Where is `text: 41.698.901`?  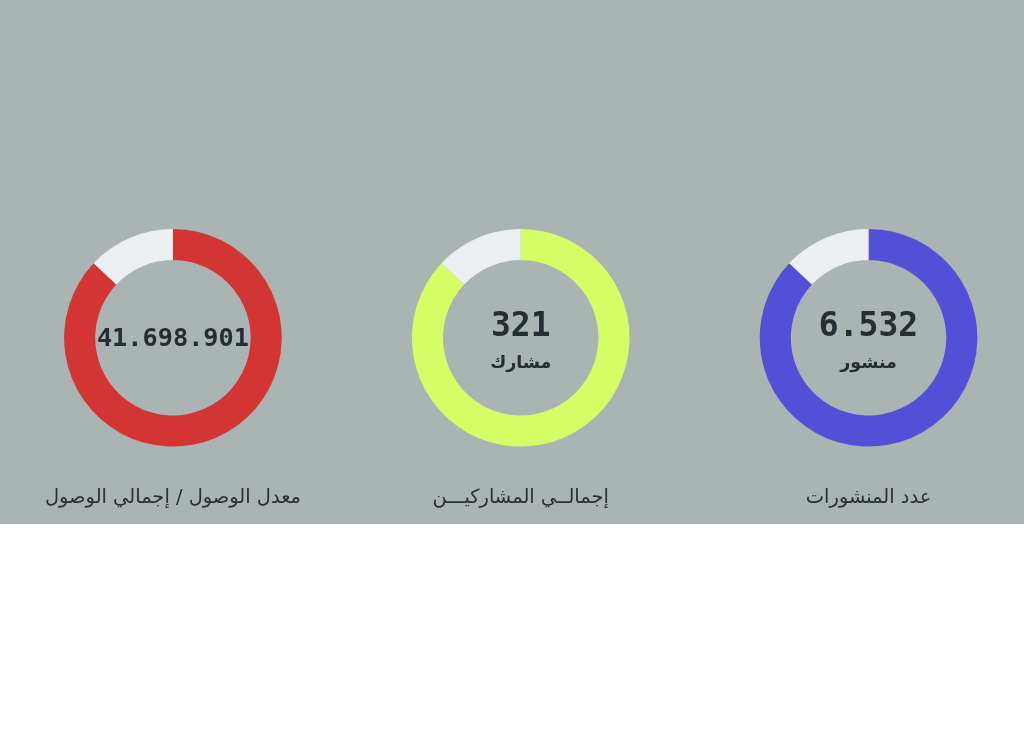
text: 41.698.901 is located at coordinates (172, 337).